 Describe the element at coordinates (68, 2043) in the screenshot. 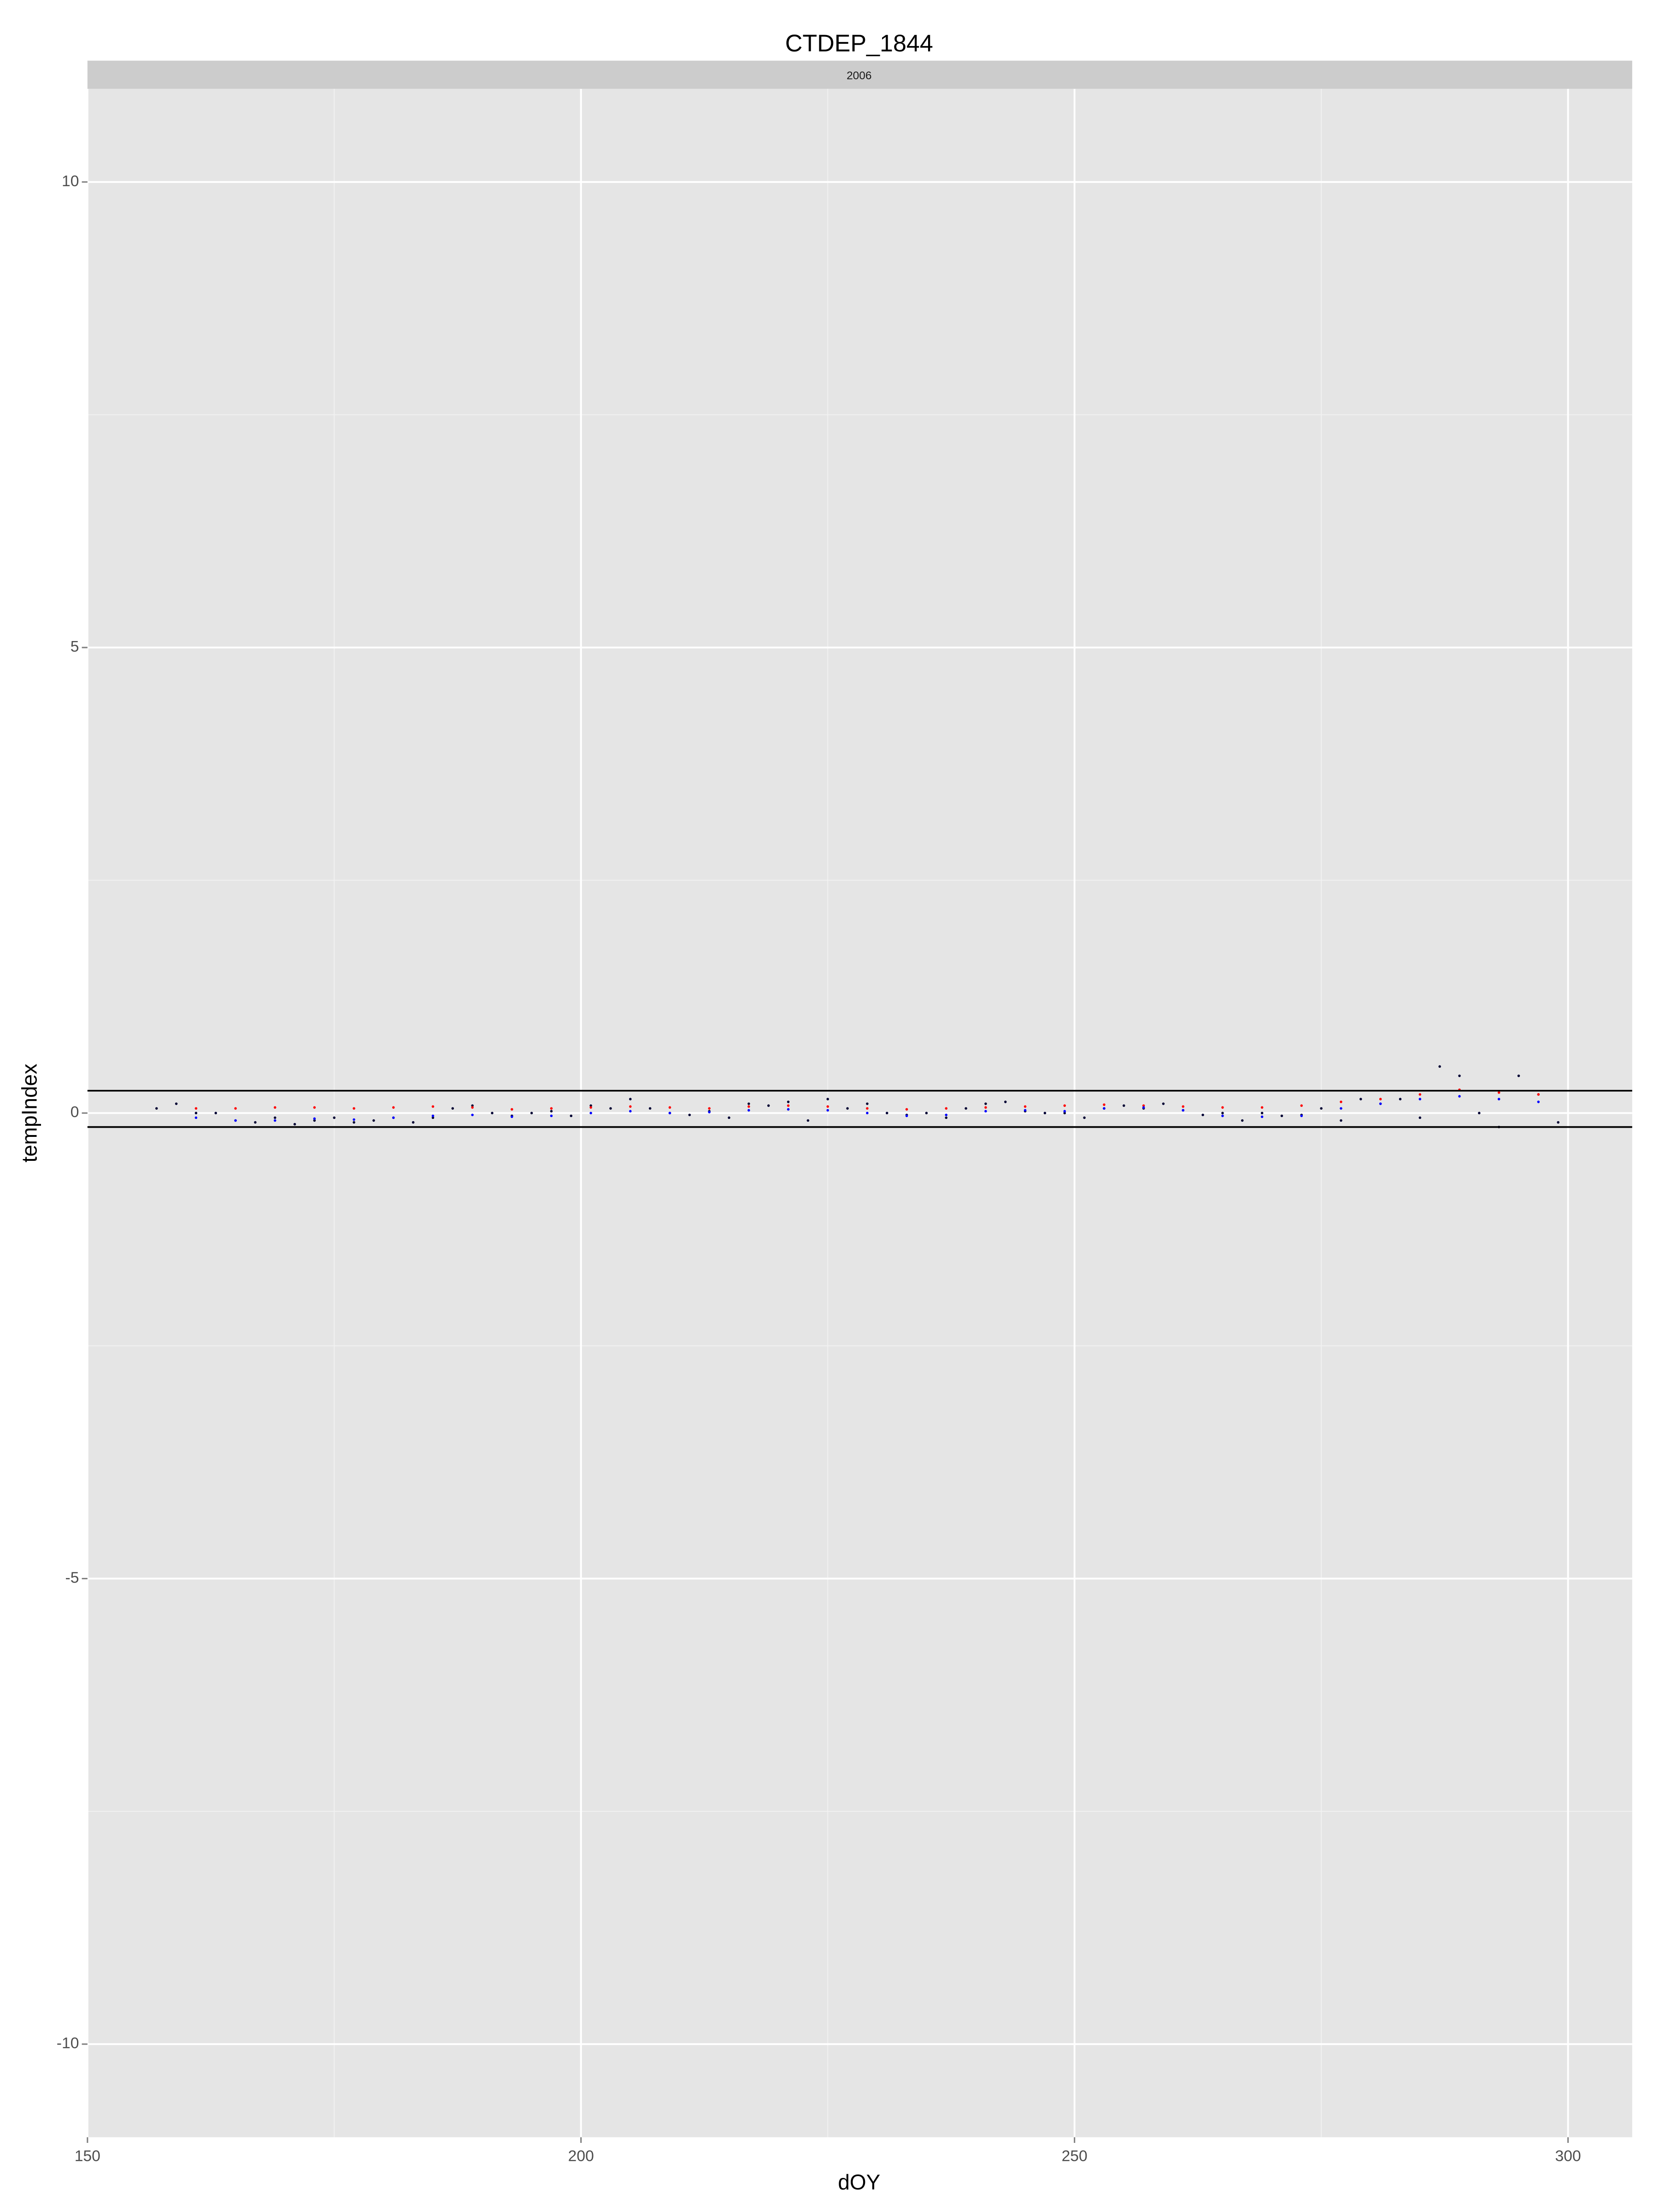

I see `y-tick-label: -10` at that location.